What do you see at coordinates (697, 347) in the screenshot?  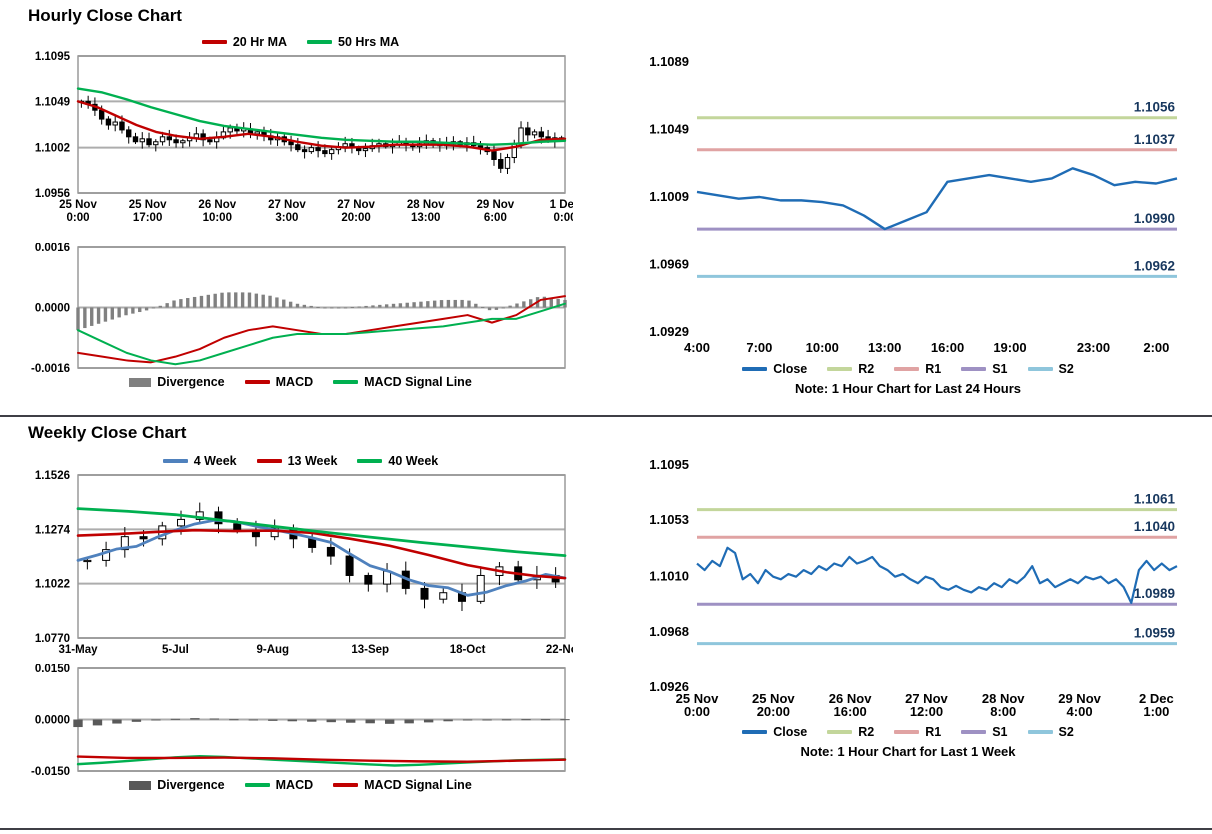 I see `svg-text: 4:00` at bounding box center [697, 347].